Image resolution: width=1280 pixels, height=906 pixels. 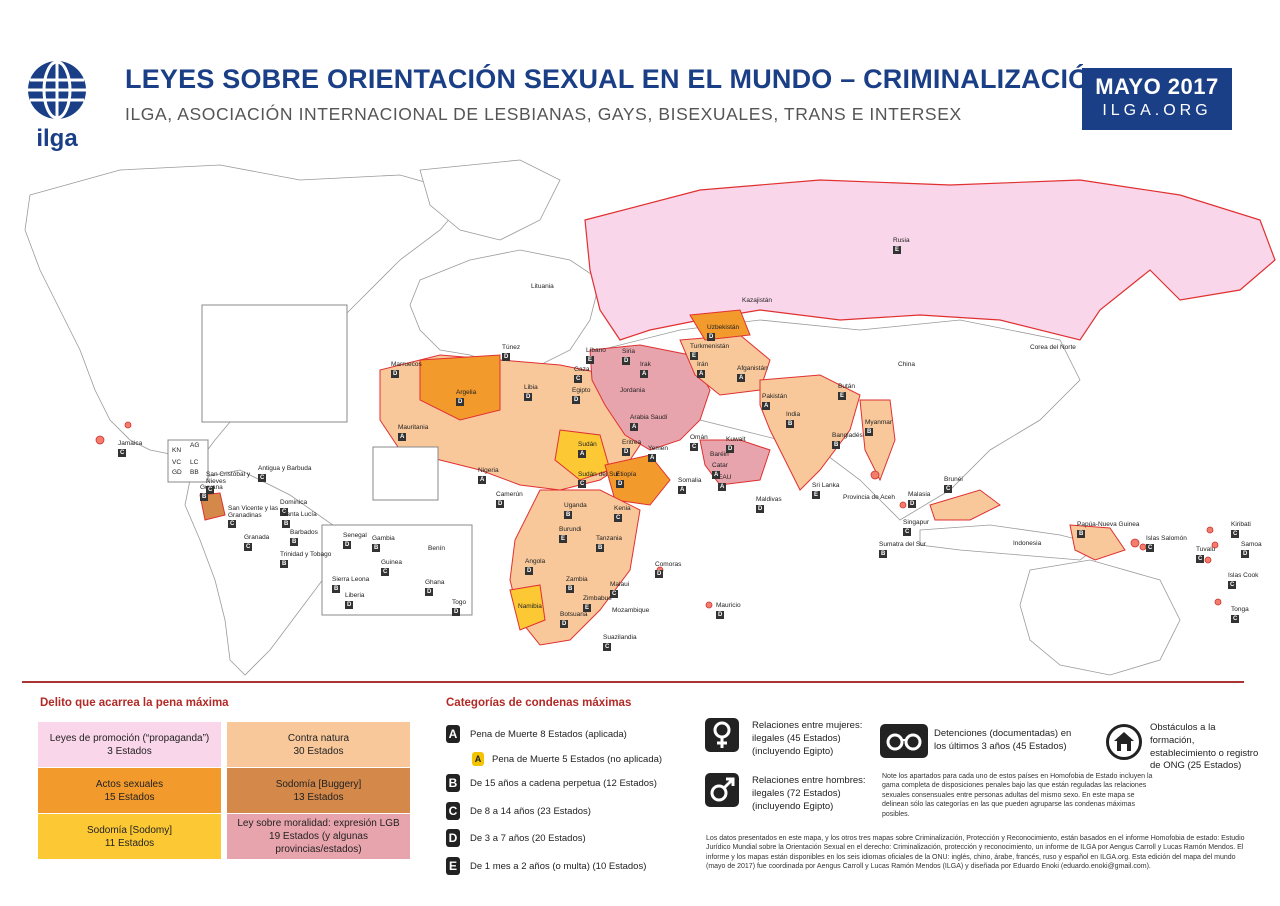 I want to click on badge-a: A, so click(x=453, y=734).